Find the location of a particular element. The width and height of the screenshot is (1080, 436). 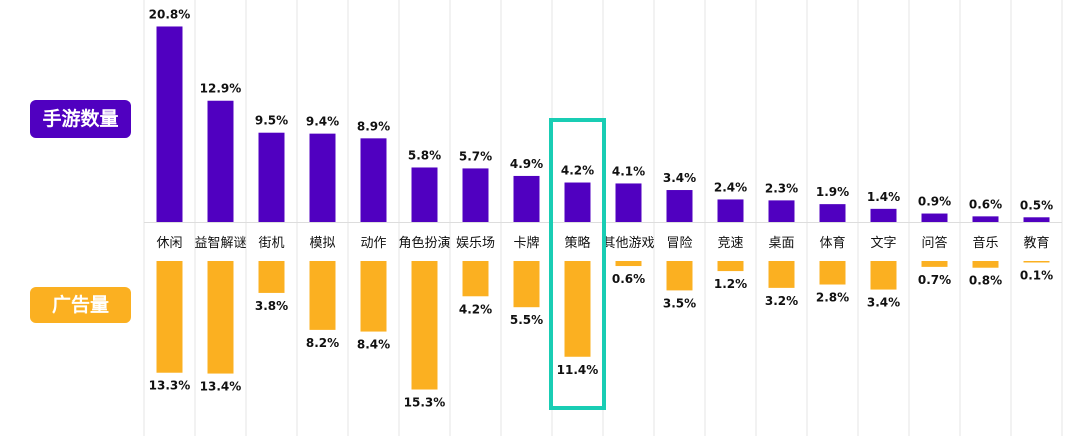

category-label: 益智解谜 is located at coordinates (220, 243).